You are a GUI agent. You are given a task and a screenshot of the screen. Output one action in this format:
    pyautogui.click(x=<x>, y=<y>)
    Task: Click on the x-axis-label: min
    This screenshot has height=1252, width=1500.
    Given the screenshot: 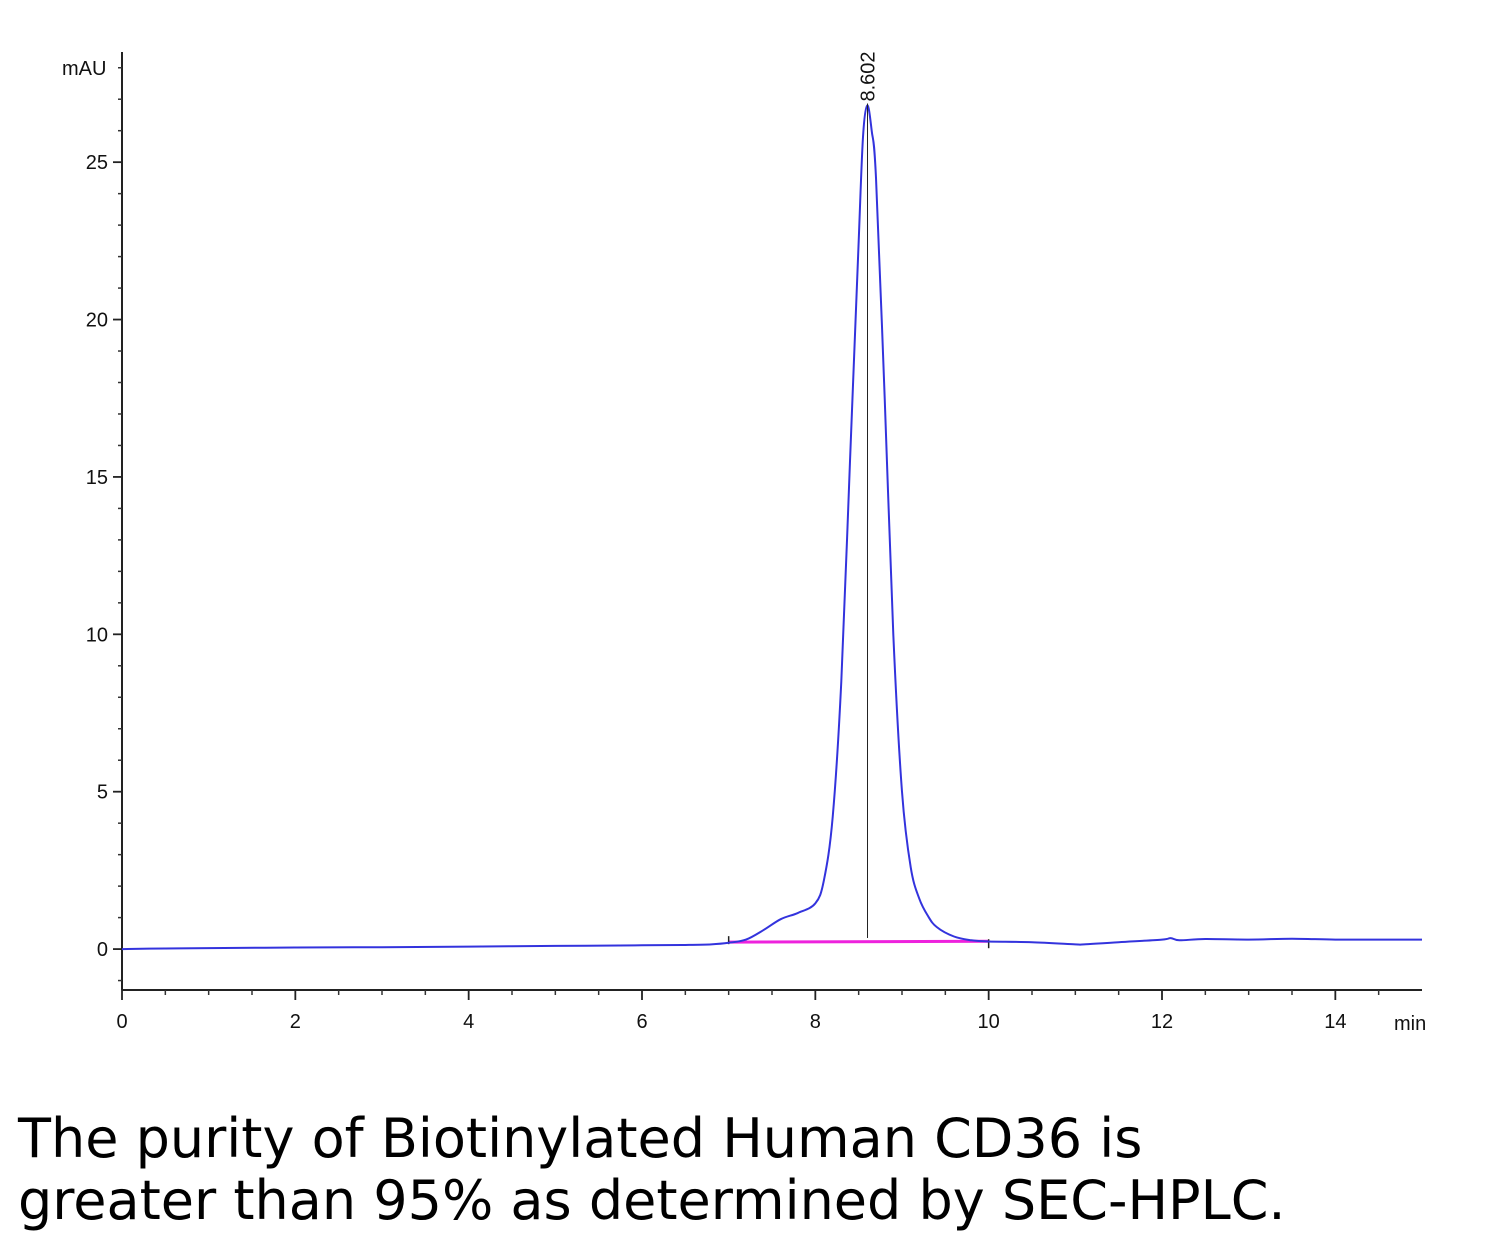 What is the action you would take?
    pyautogui.click(x=1410, y=1024)
    